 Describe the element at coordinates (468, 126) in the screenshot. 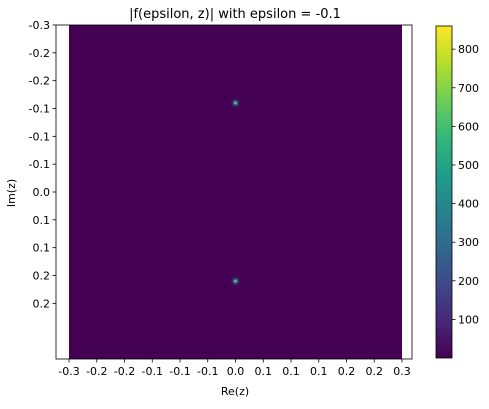

I see `colorbar-tick-label: 600` at that location.